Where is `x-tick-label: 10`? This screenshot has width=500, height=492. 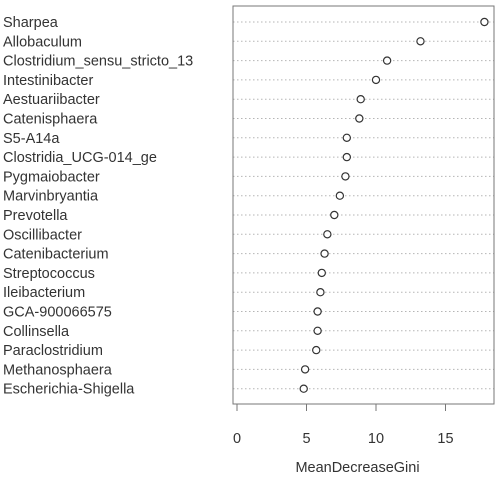 x-tick-label: 10 is located at coordinates (376, 439).